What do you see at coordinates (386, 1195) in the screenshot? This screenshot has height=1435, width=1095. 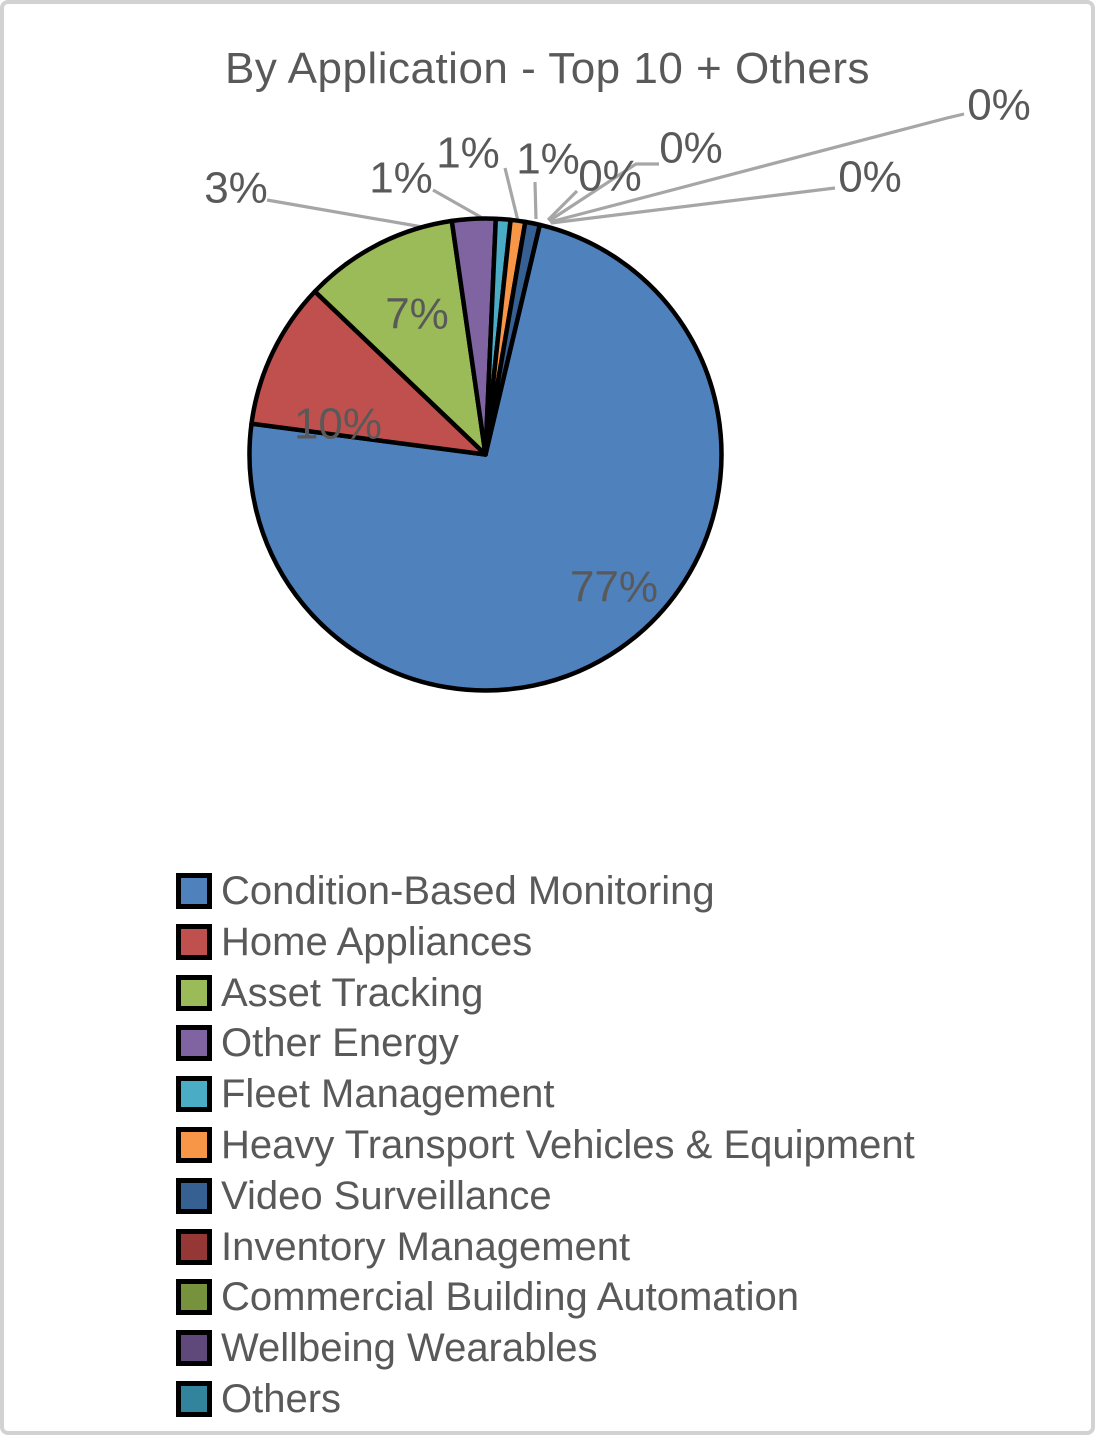 I see `legend-label-video-surveillance: Video Surveillance` at bounding box center [386, 1195].